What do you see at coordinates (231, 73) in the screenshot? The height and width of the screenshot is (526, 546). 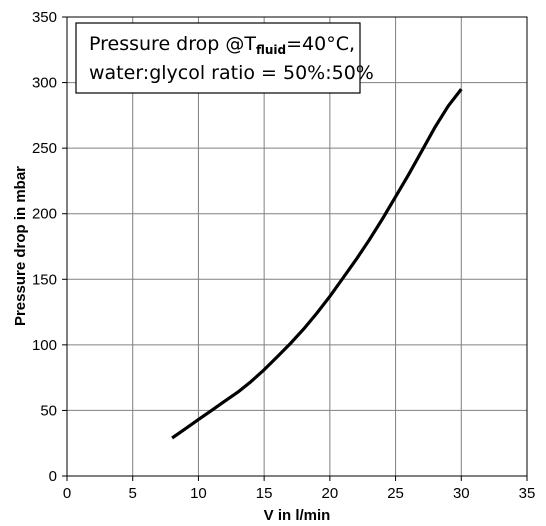 I see `annotation-line-2: water:glycol ratio = 50%:50%` at bounding box center [231, 73].